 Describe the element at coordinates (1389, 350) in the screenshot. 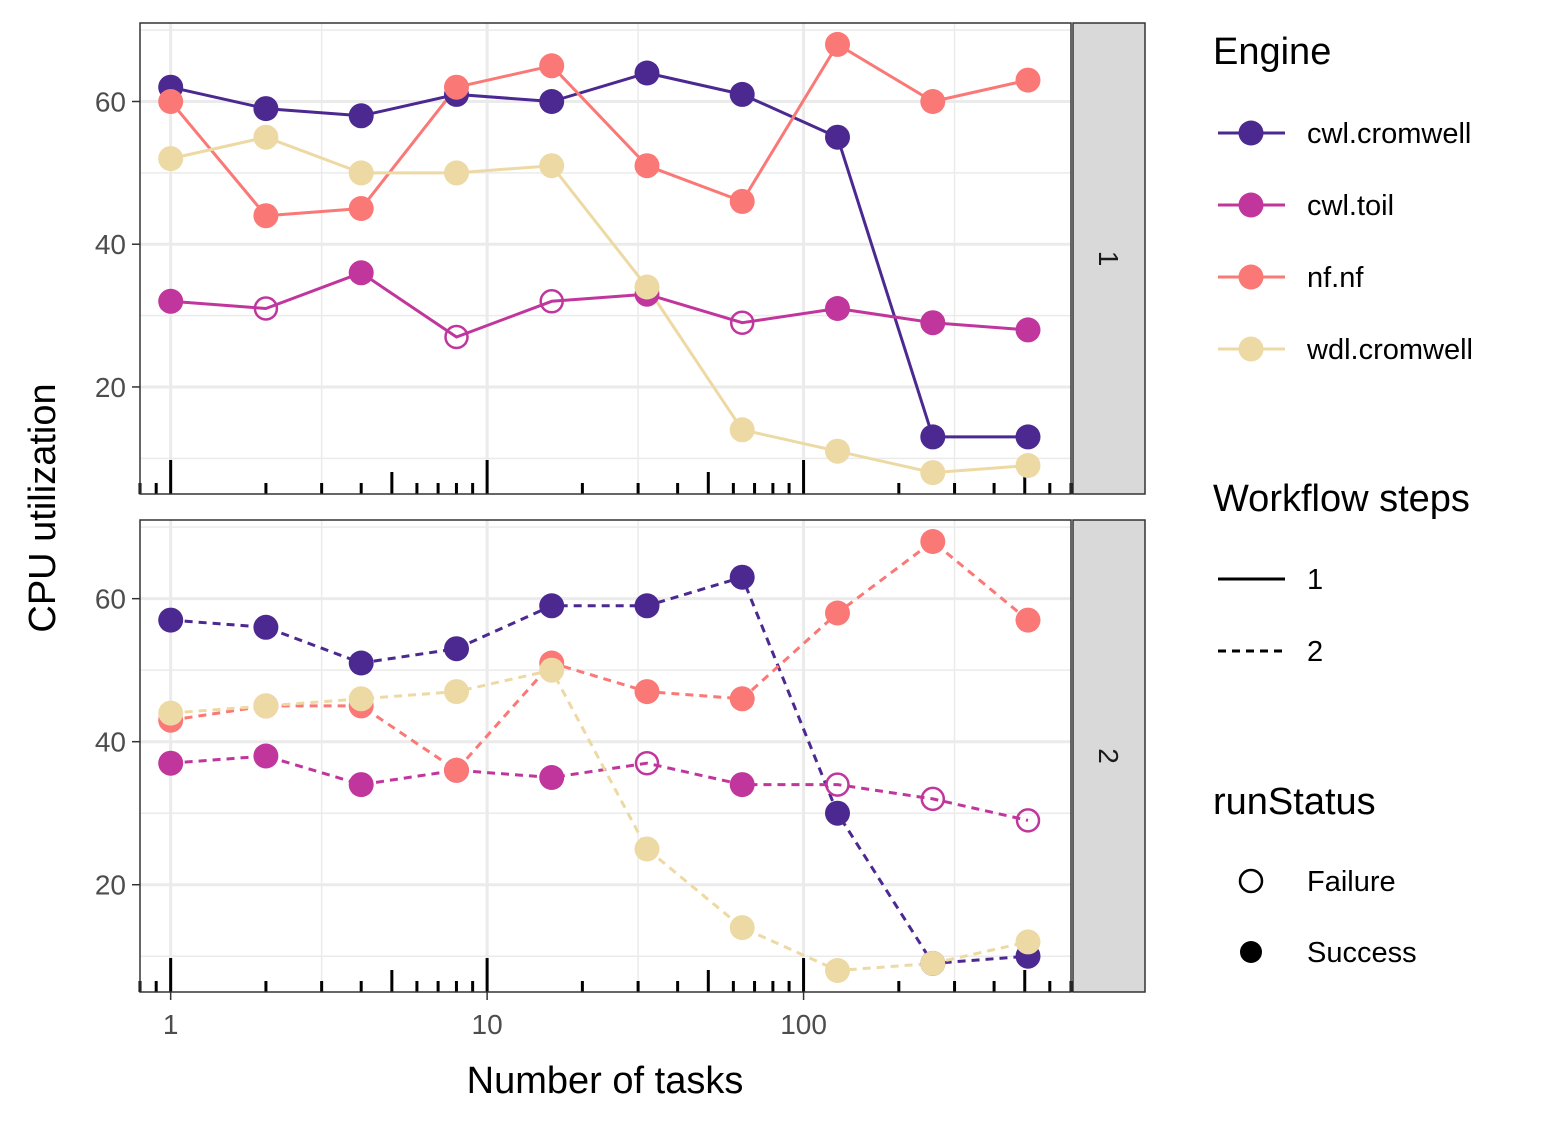

I see `legend-item-label: wdl.cromwell` at that location.